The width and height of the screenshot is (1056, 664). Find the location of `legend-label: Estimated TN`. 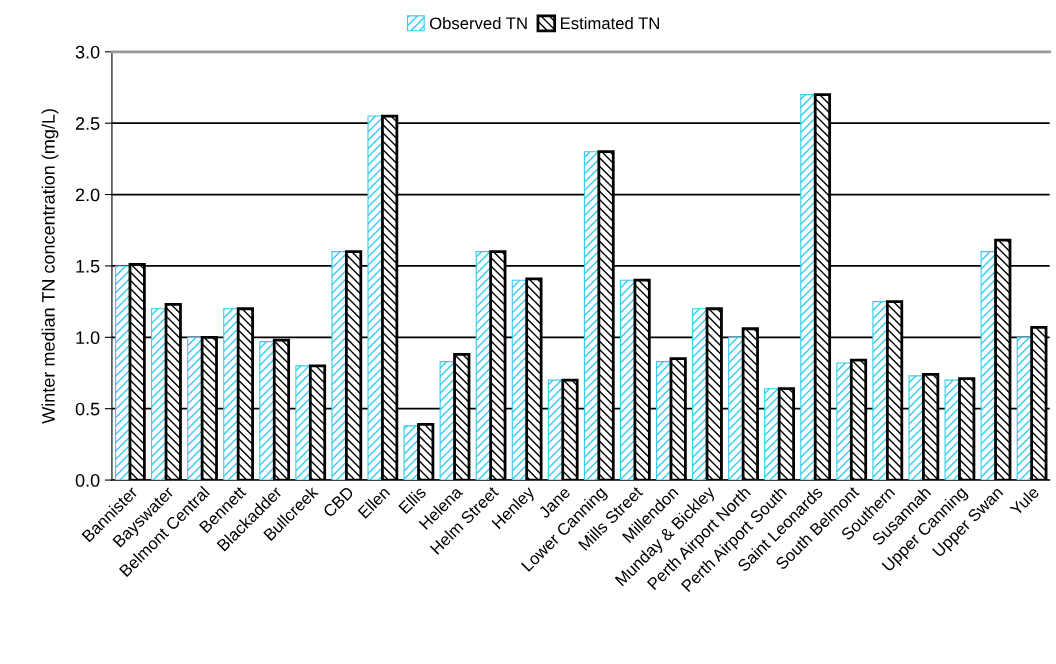

legend-label: Estimated TN is located at coordinates (610, 23).